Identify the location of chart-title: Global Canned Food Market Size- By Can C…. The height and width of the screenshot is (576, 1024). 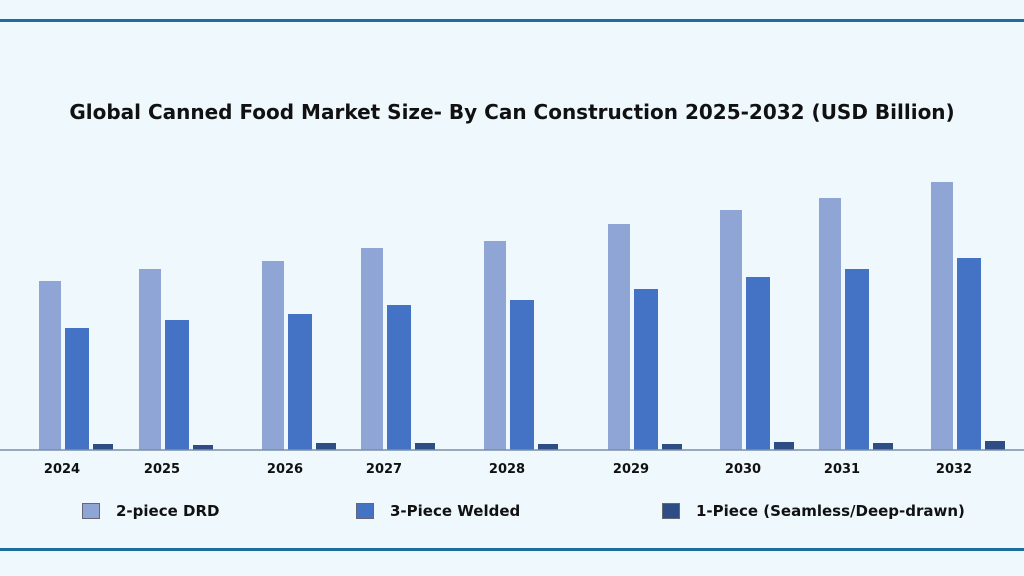
(512, 112).